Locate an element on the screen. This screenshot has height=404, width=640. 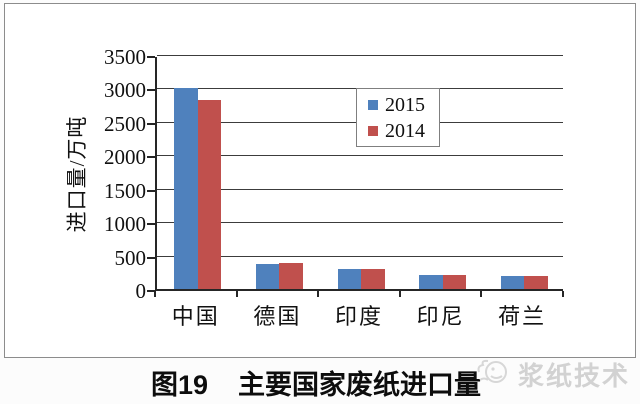
y-tick-label-2500: 2500 is located at coordinates (125, 123).